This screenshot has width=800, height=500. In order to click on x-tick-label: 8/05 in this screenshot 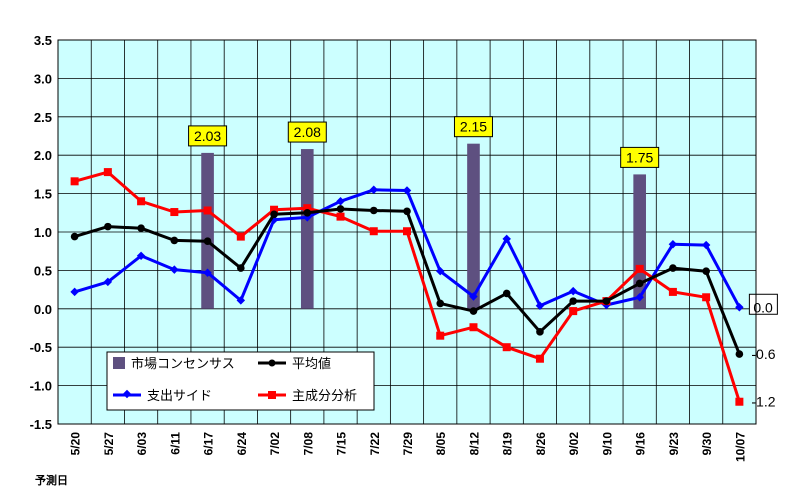, I will do `click(441, 444)`.